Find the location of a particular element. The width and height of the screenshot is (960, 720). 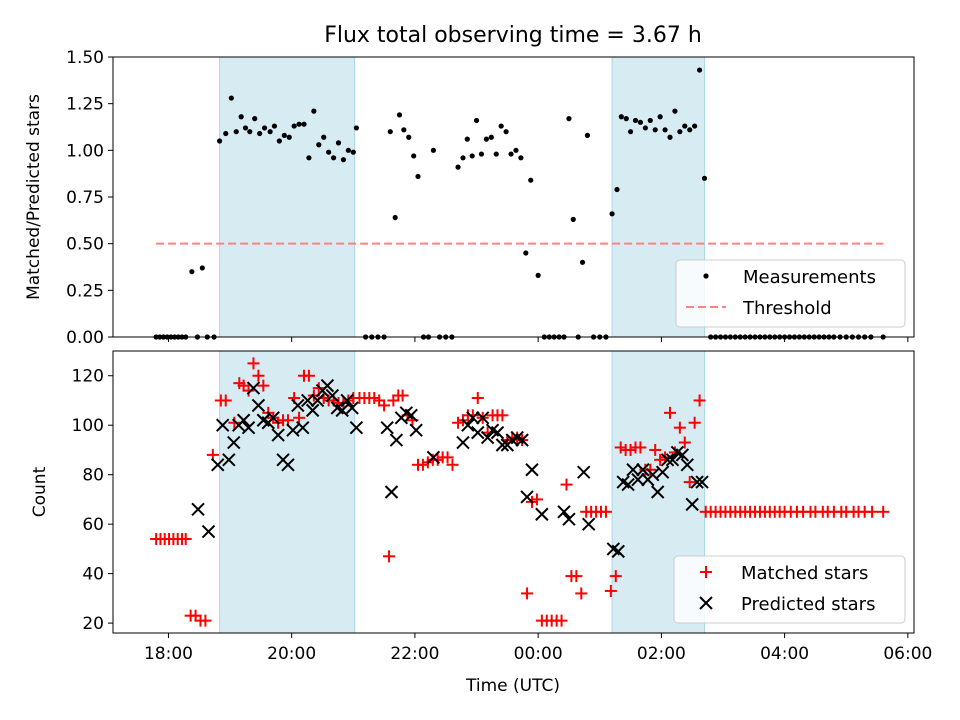

bottom-y-tick-label: 60 is located at coordinates (93, 525).